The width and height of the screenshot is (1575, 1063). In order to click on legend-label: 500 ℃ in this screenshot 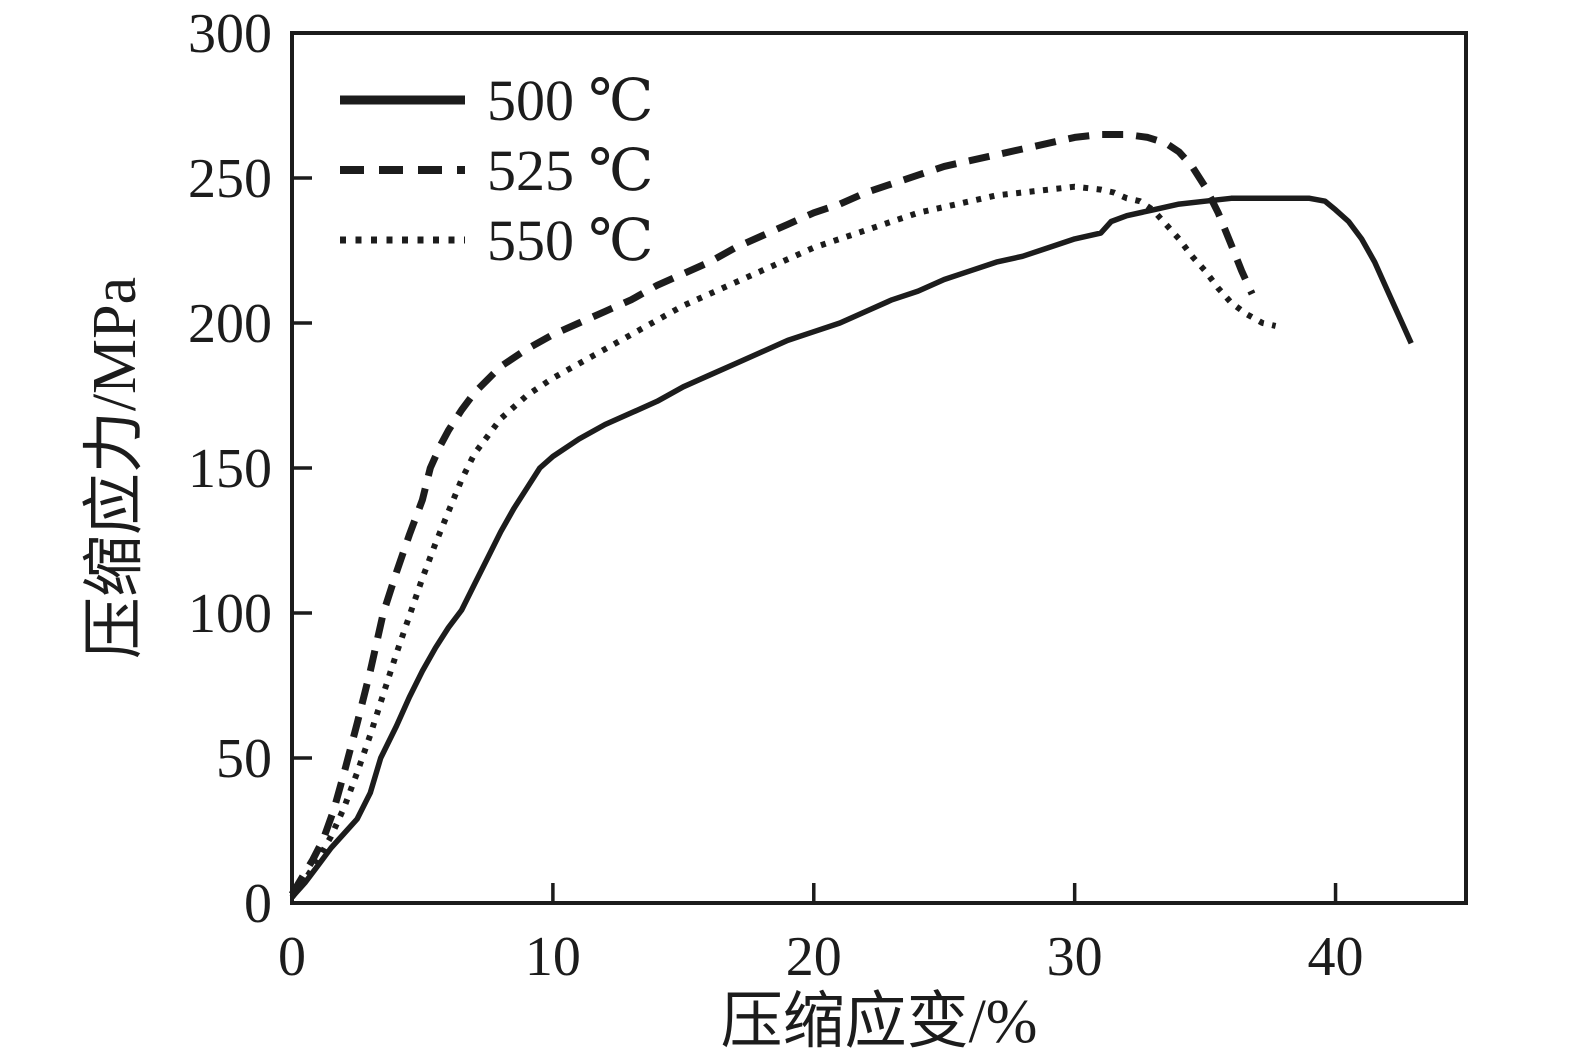, I will do `click(570, 100)`.